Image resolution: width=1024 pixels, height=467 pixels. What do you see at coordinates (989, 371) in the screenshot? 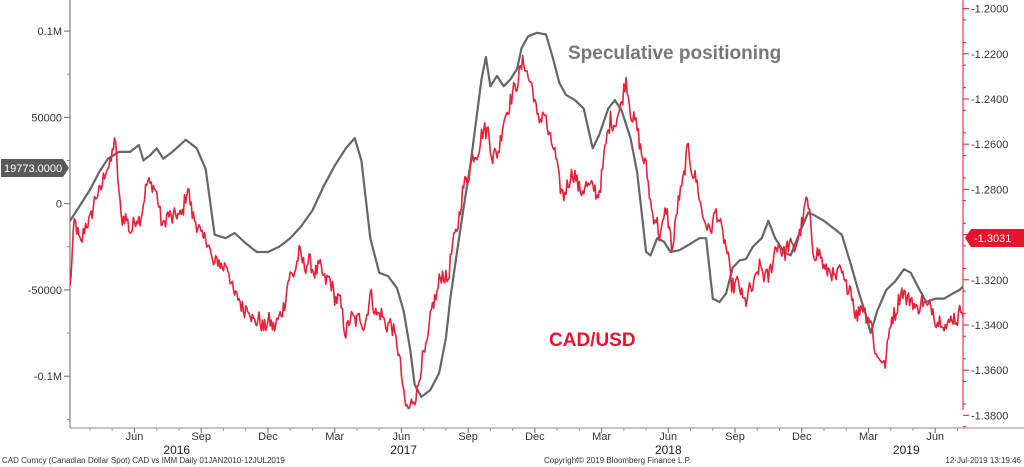
I see `right-axis-tick-label: -1.3600` at bounding box center [989, 371].